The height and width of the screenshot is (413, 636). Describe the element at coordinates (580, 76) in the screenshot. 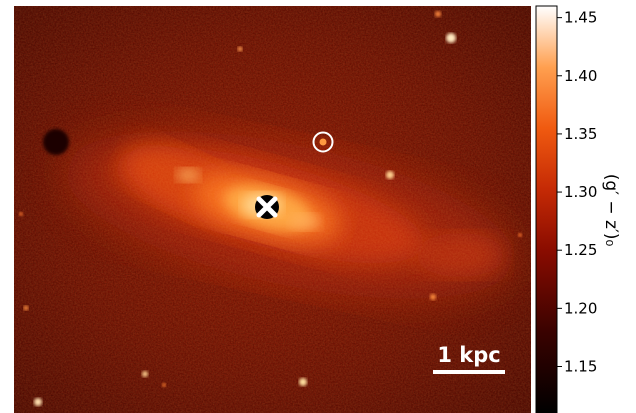

I see `colorbar-tick-label: 1.40` at that location.